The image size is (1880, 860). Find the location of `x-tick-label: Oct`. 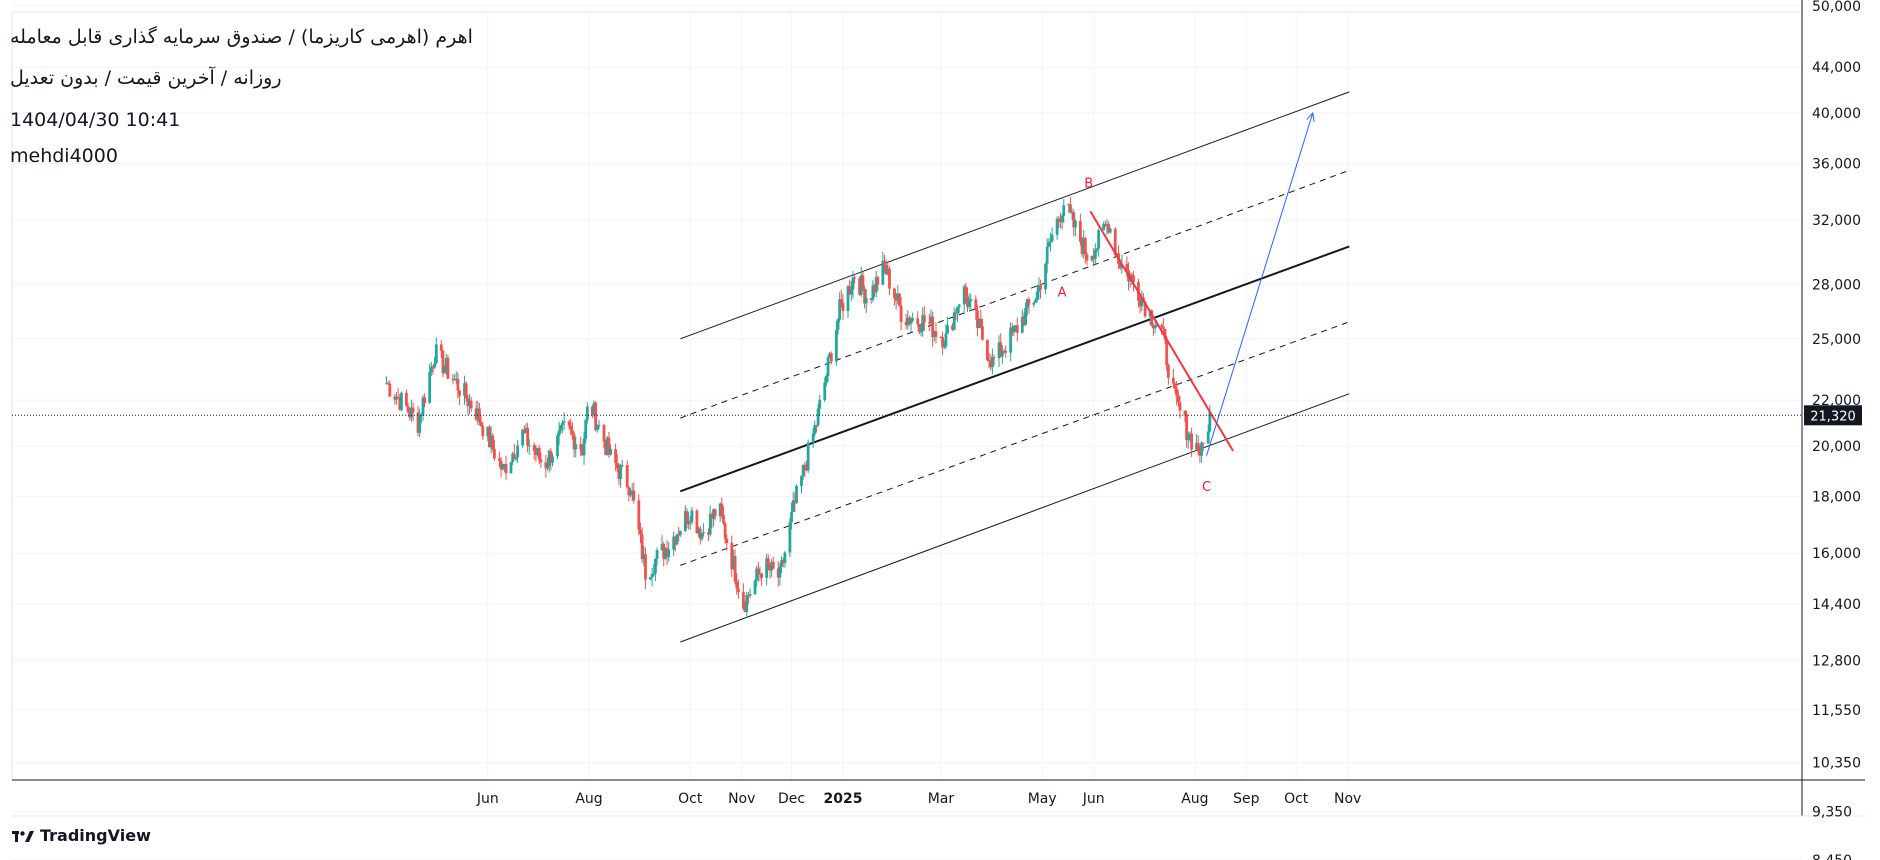

x-tick-label: Oct is located at coordinates (1296, 799).